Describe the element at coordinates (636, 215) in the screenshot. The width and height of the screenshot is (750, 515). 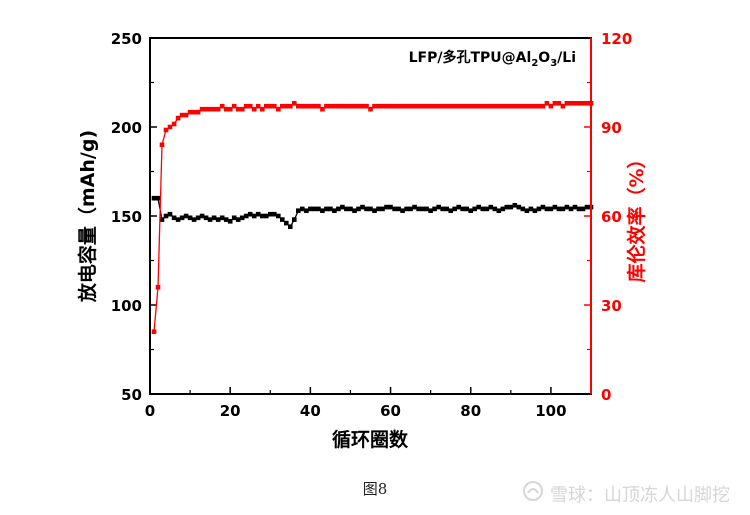
I see `y-axis-label-right: 库伦效率（%）` at that location.